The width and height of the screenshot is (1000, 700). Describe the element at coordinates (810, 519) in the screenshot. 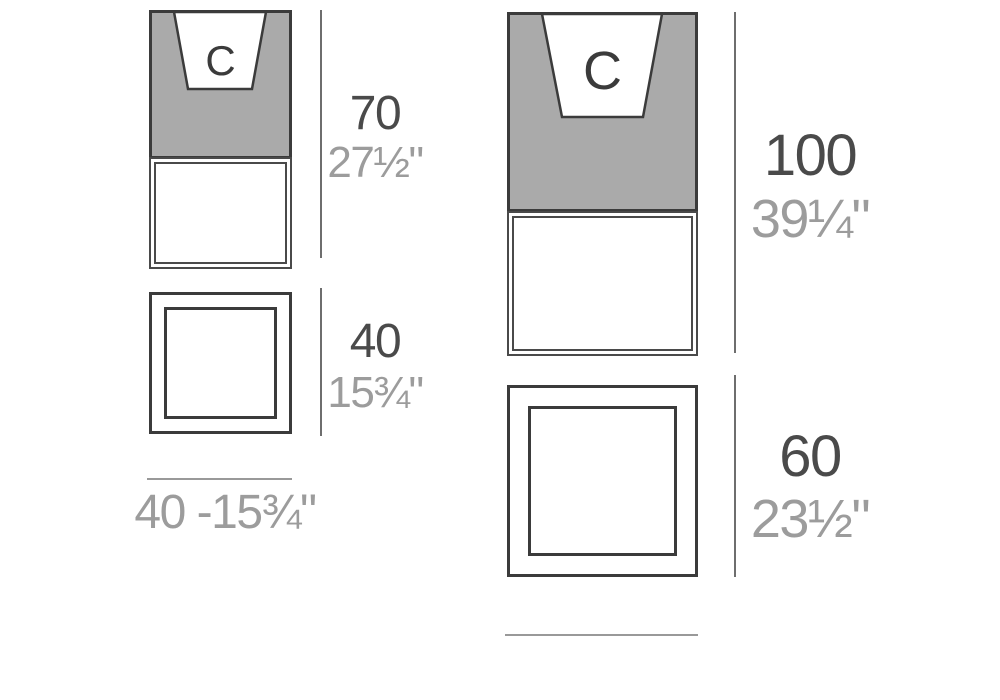

I see `large-top-in-label: 23½"` at that location.